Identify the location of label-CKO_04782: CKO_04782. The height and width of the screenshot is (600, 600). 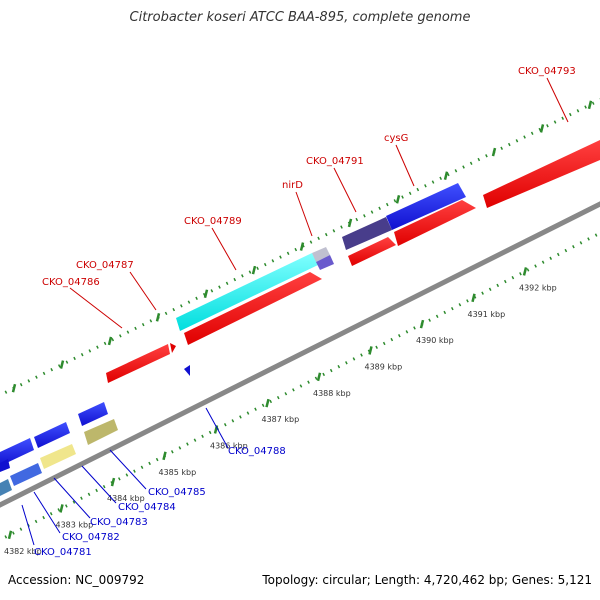
(91, 537).